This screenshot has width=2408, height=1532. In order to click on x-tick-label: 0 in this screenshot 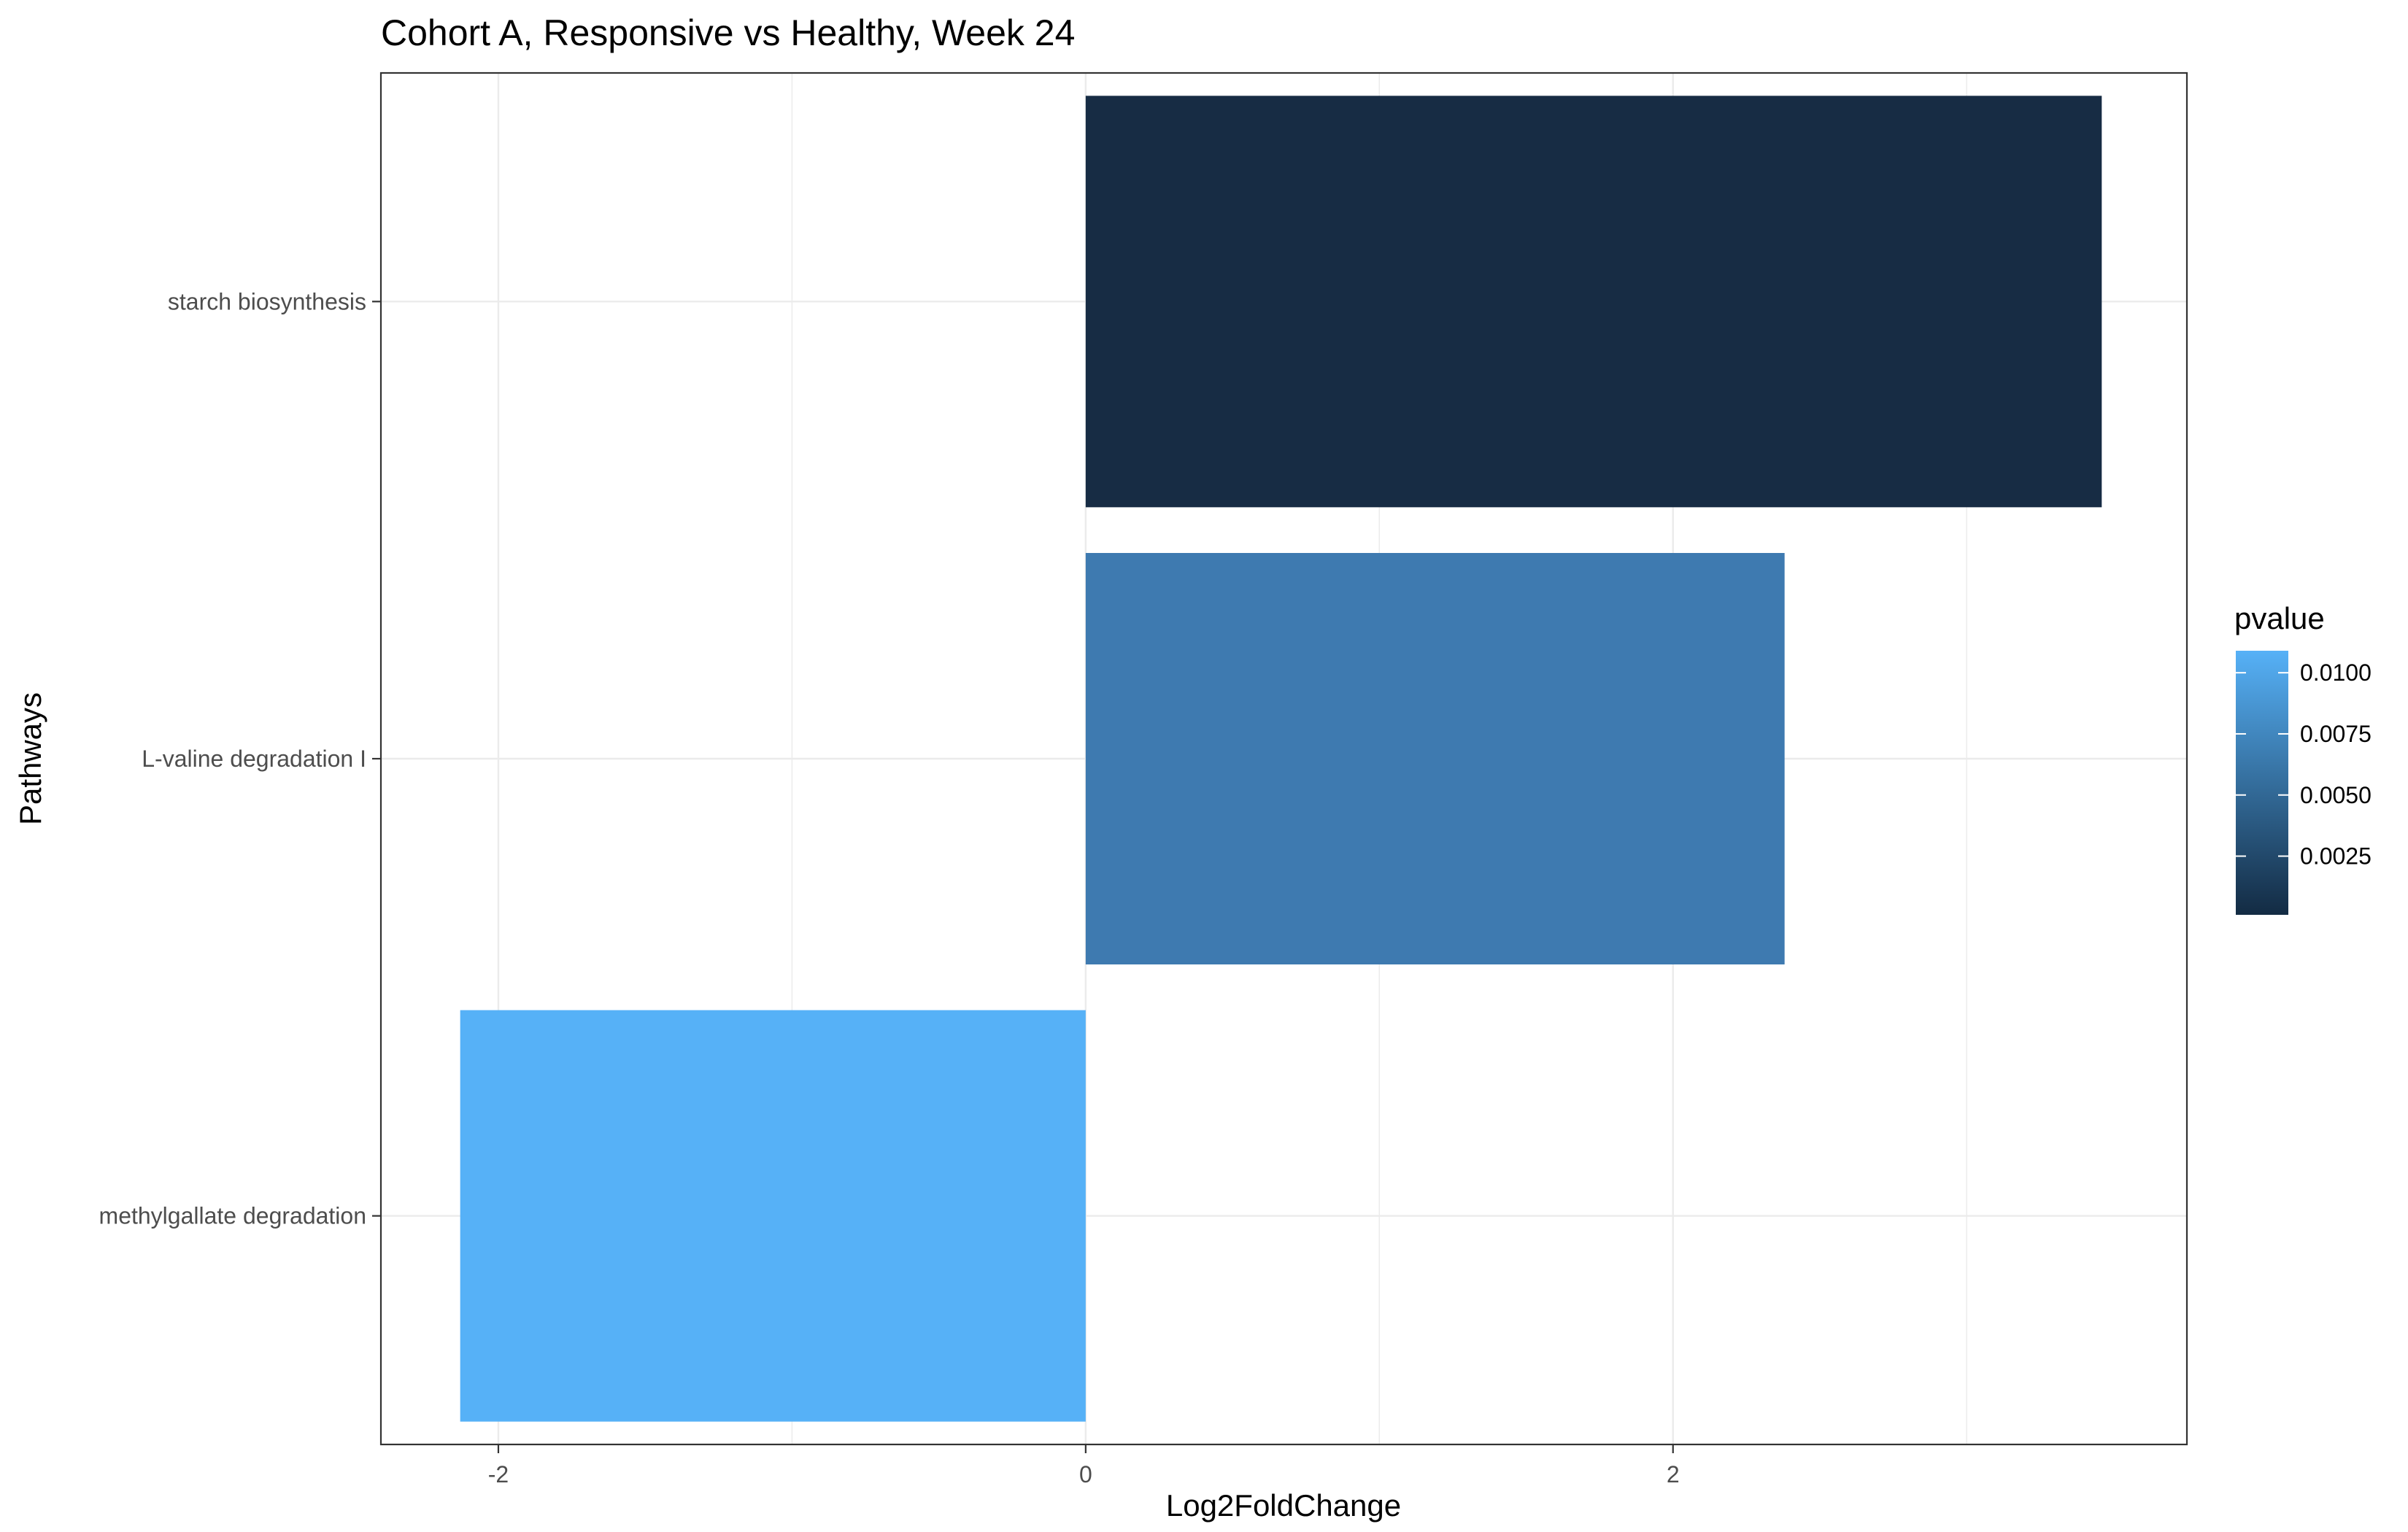, I will do `click(1085, 1474)`.